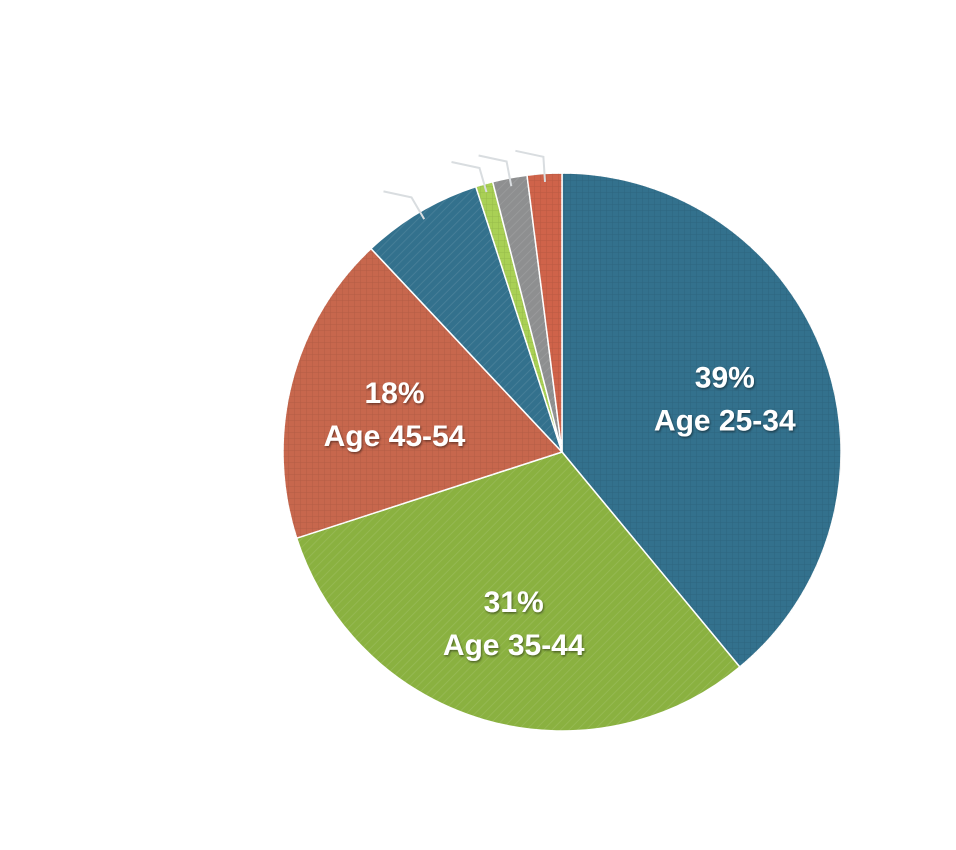  I want to click on leader-lines, so click(464, 184).